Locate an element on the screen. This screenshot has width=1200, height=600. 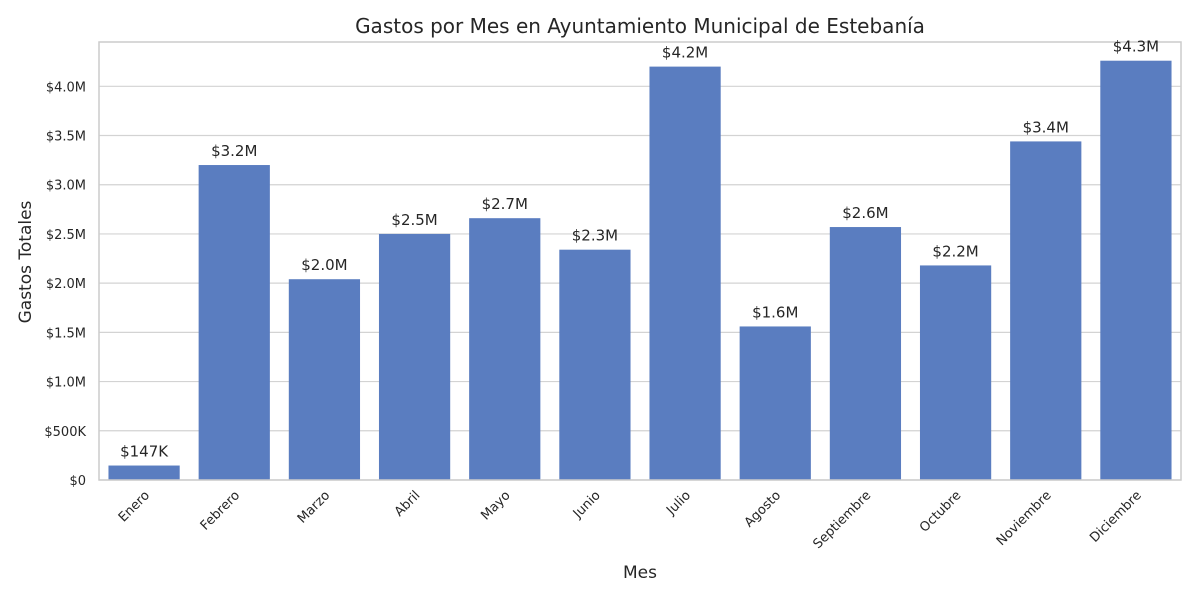
bar-enero is located at coordinates (144, 472).